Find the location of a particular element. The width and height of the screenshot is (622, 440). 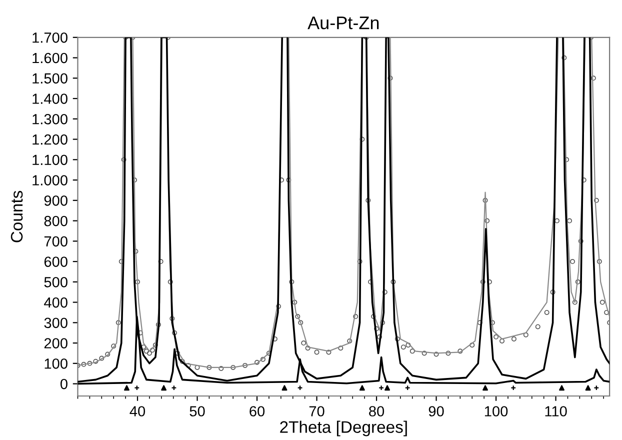

y-tick-label: 1.200 is located at coordinates (50, 139).